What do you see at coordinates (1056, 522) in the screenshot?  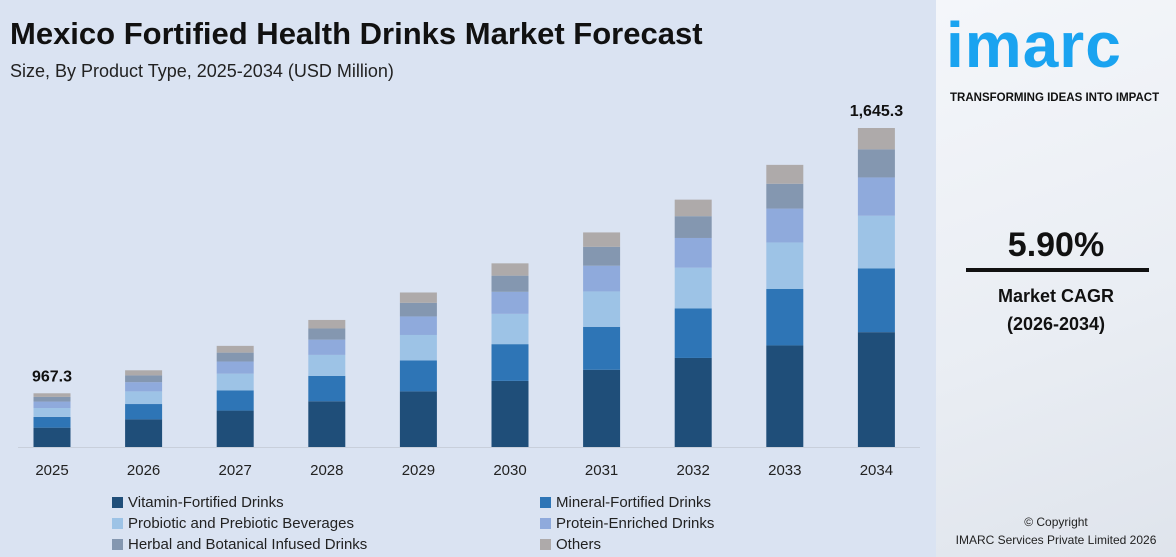 I see `copyright-line1: © Copyright` at bounding box center [1056, 522].